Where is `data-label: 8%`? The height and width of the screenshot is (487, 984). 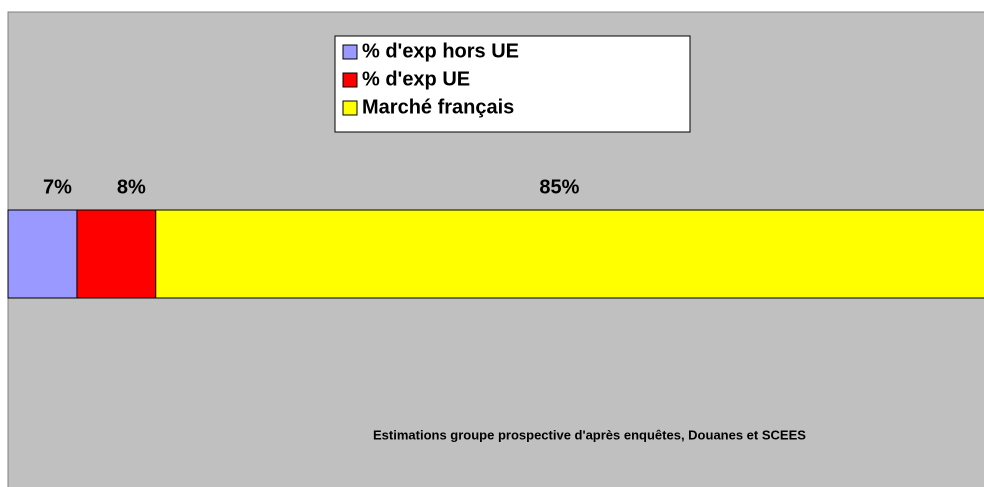
data-label: 8% is located at coordinates (131, 187).